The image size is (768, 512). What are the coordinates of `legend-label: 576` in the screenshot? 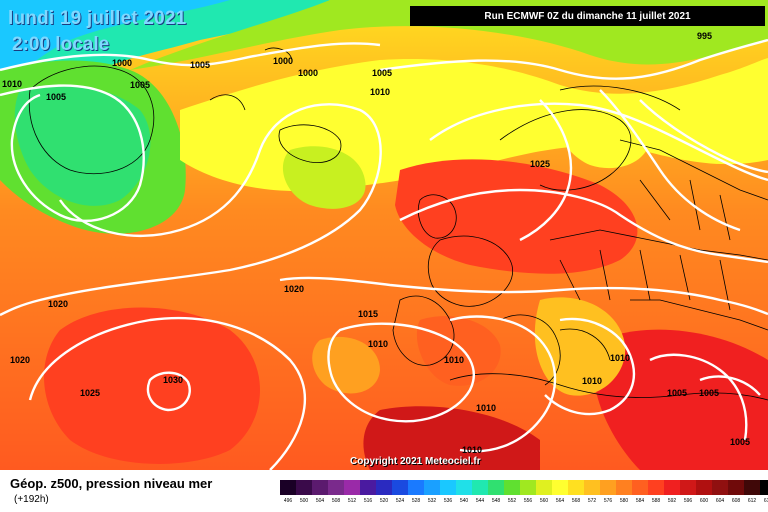 It's located at (608, 501).